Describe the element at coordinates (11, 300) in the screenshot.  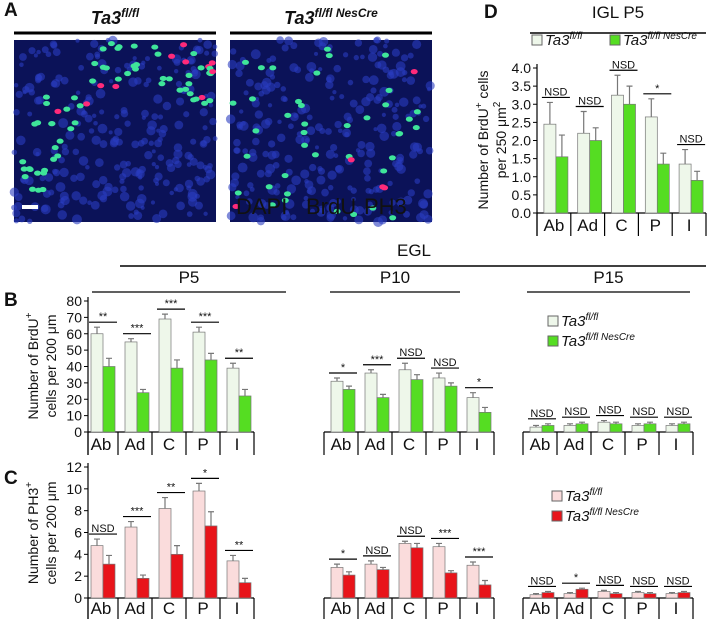
I see `panel-label: B` at that location.